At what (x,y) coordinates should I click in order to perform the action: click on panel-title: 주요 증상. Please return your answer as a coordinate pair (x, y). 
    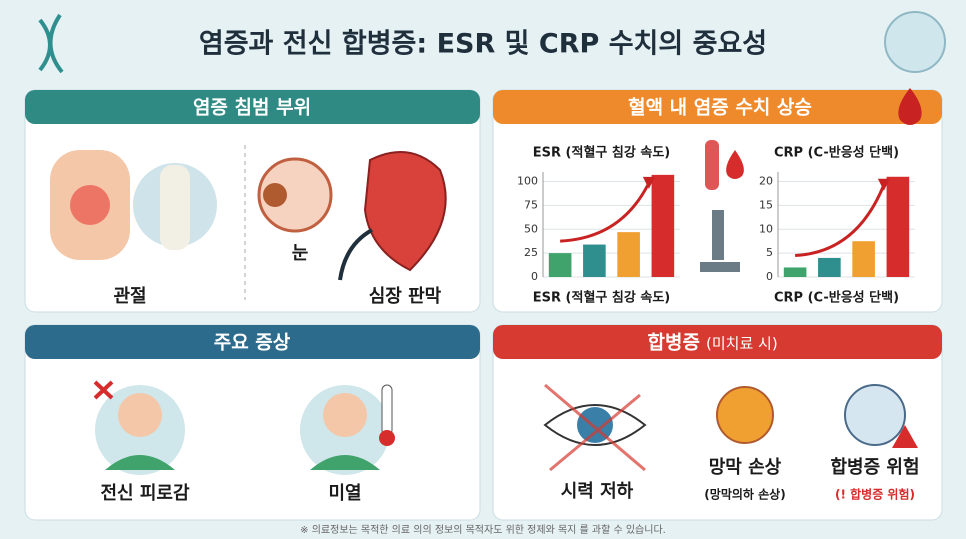
    Looking at the image, I should click on (252, 343).